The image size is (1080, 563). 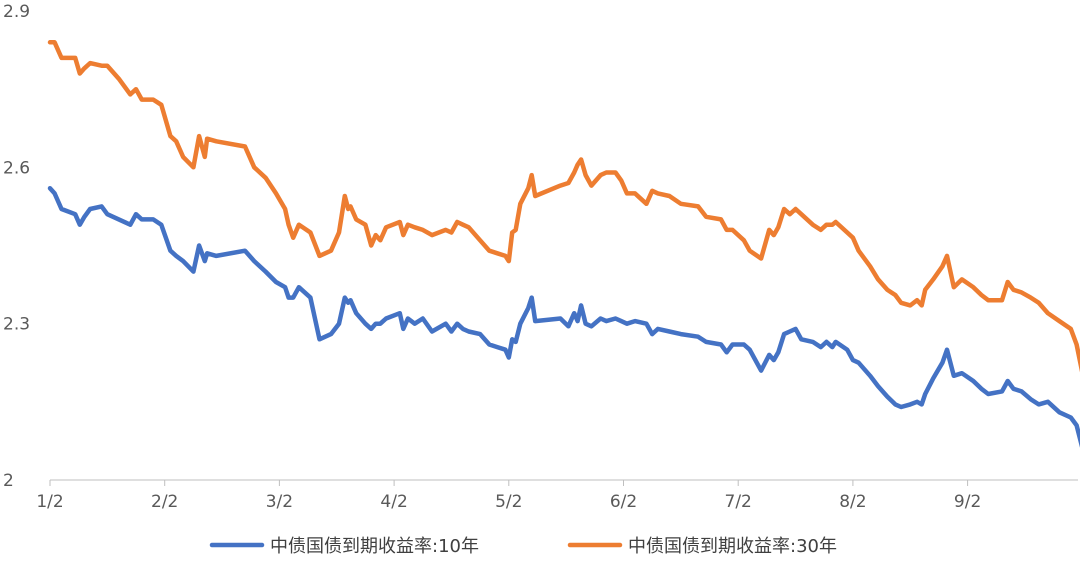 What do you see at coordinates (508, 502) in the screenshot?
I see `x-tick-label: 5/2` at bounding box center [508, 502].